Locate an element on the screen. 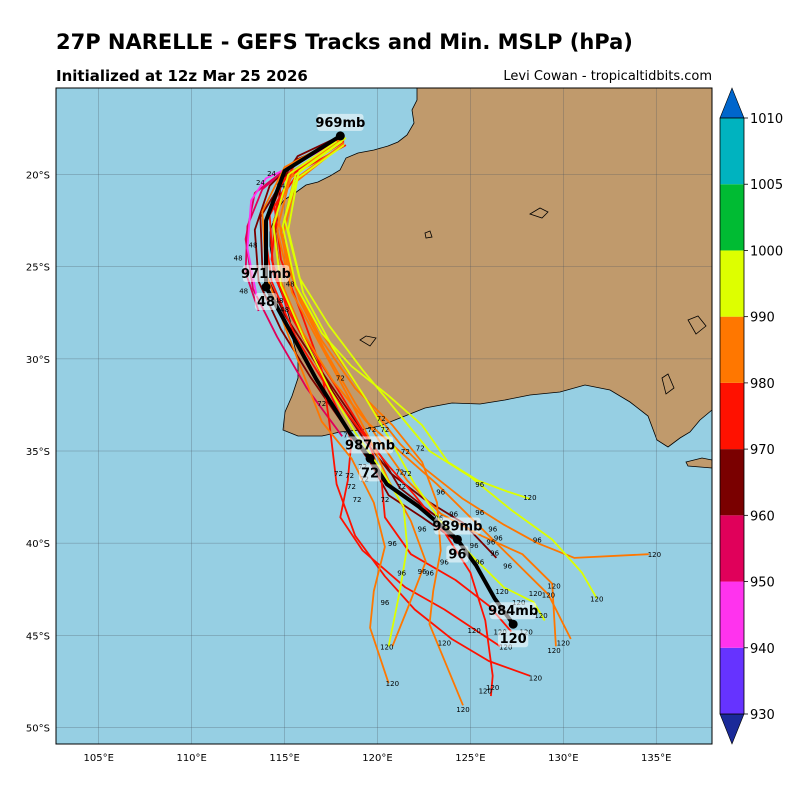 The image size is (800, 800). pressure-label-text: 969mb is located at coordinates (340, 123).